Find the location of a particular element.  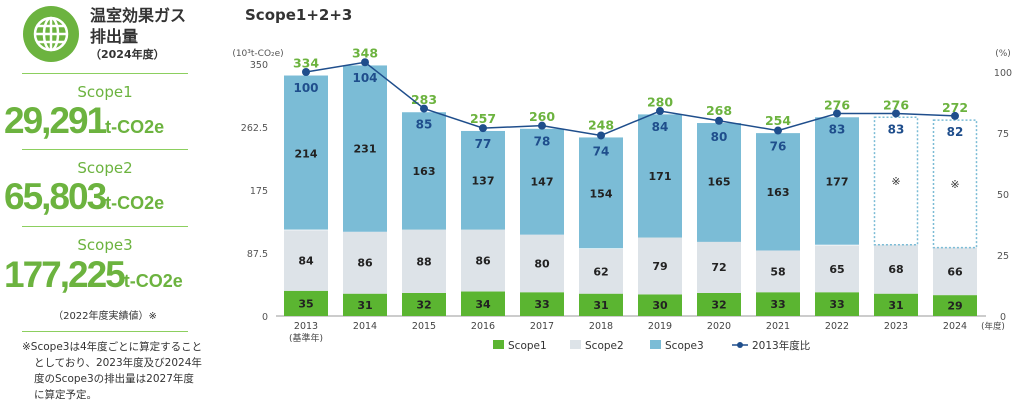

data-label-scope2: 84 is located at coordinates (306, 261).